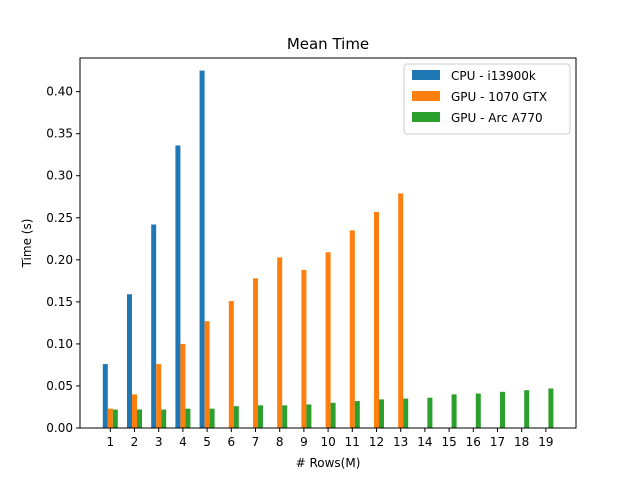 The width and height of the screenshot is (640, 480). Describe the element at coordinates (400, 442) in the screenshot. I see `x-tick-label: 13` at that location.